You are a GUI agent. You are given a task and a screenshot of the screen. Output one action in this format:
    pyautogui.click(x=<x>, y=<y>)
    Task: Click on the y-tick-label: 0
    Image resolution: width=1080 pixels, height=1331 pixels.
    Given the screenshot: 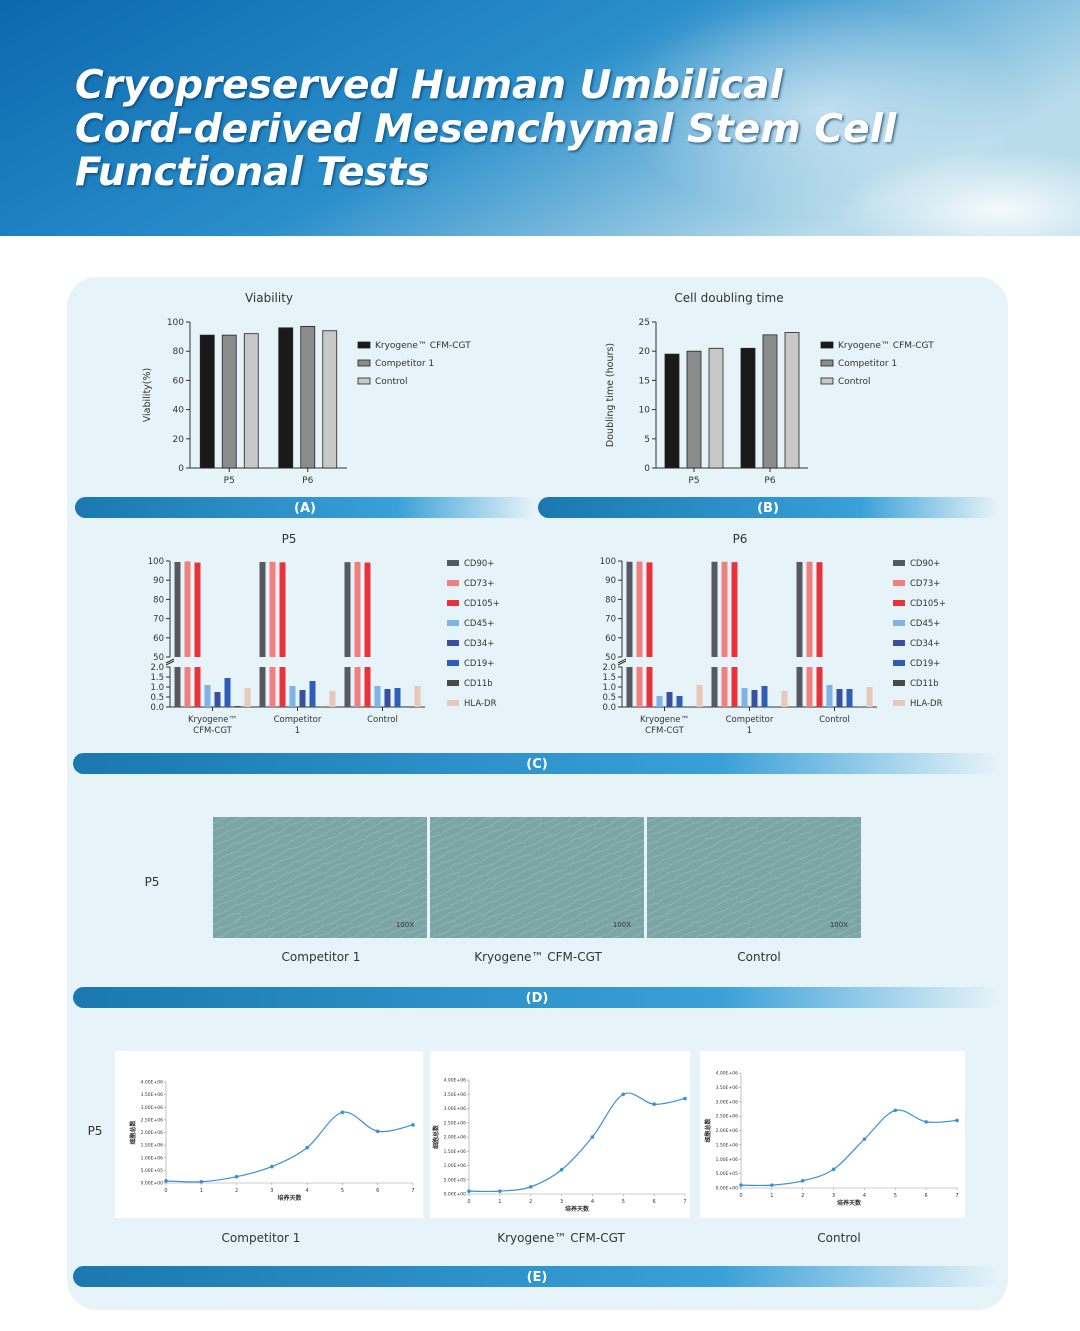 What is the action you would take?
    pyautogui.click(x=181, y=469)
    